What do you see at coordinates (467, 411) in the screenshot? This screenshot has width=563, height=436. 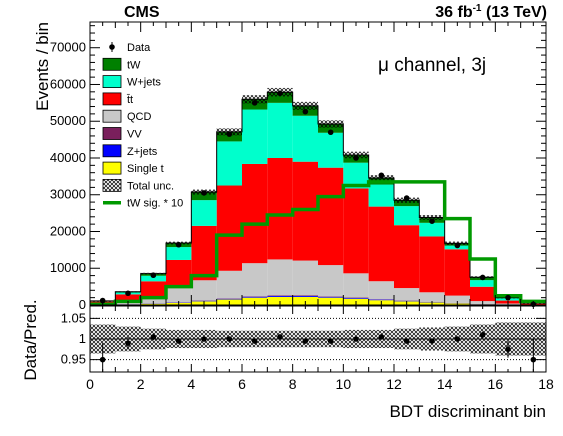 I see `x-axis-label: BDT discriminant bin` at bounding box center [467, 411].